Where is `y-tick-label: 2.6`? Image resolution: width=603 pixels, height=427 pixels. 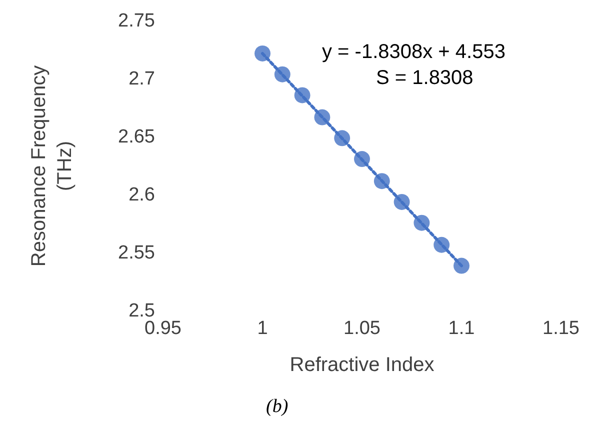
y-tick-label: 2.6 is located at coordinates (141, 195).